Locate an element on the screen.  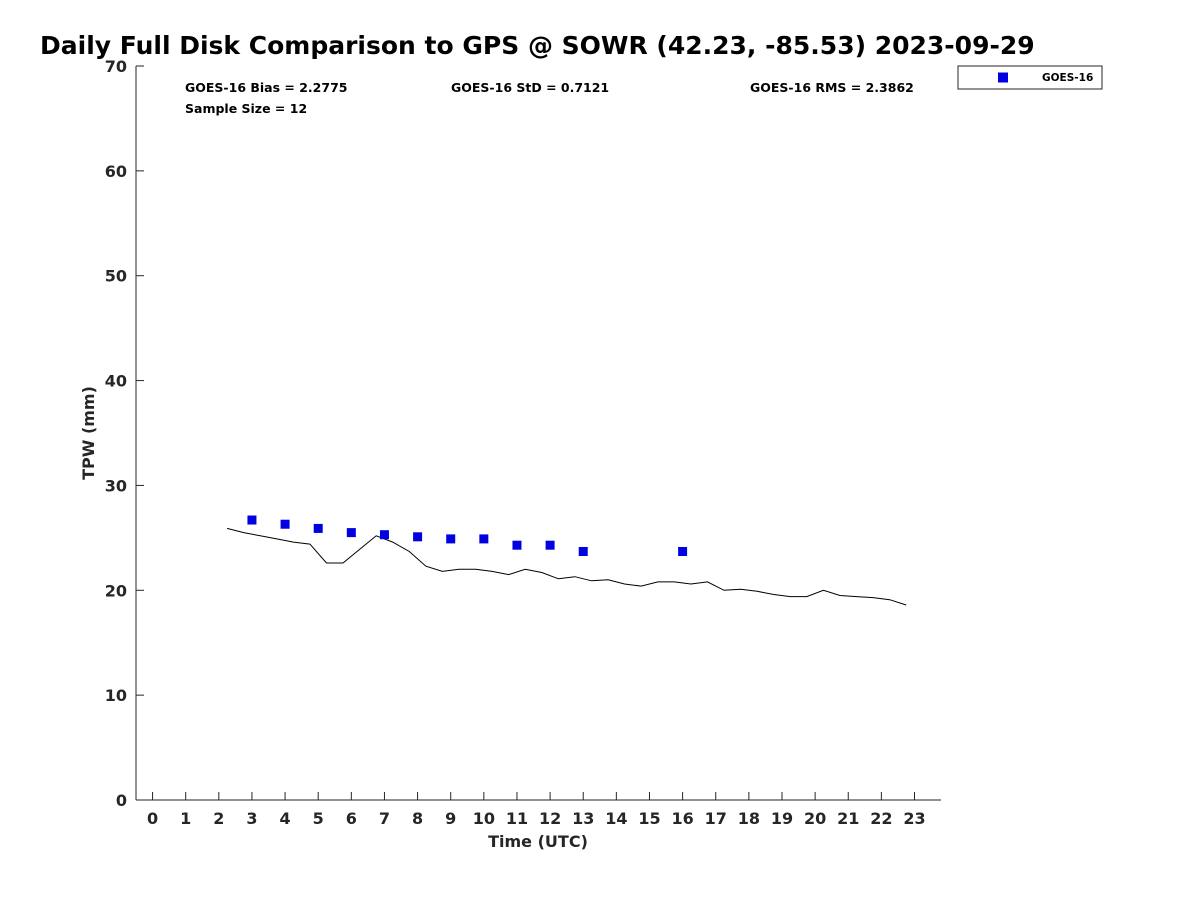
x-tick-label: 20 is located at coordinates (815, 818).